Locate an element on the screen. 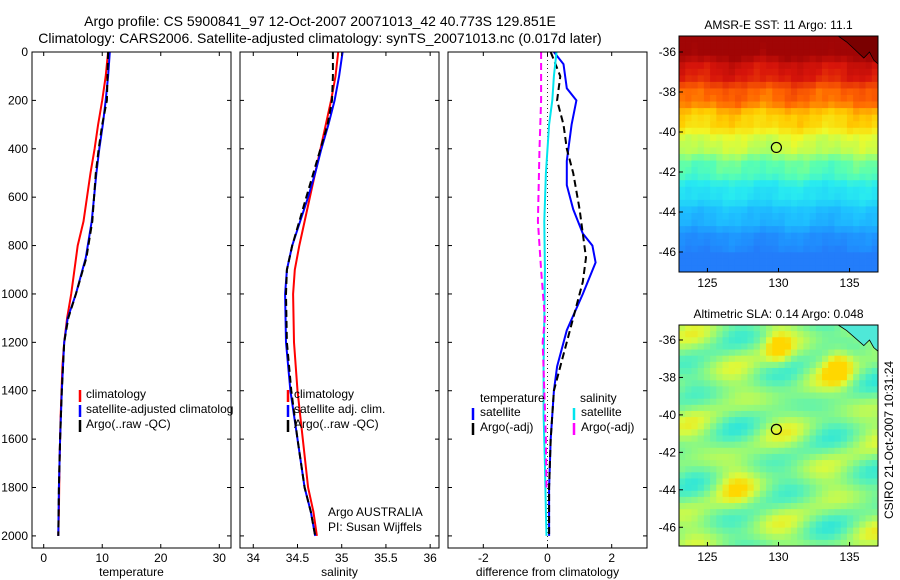 This screenshot has height=580, width=900. x-tick-label: 125 is located at coordinates (707, 283).